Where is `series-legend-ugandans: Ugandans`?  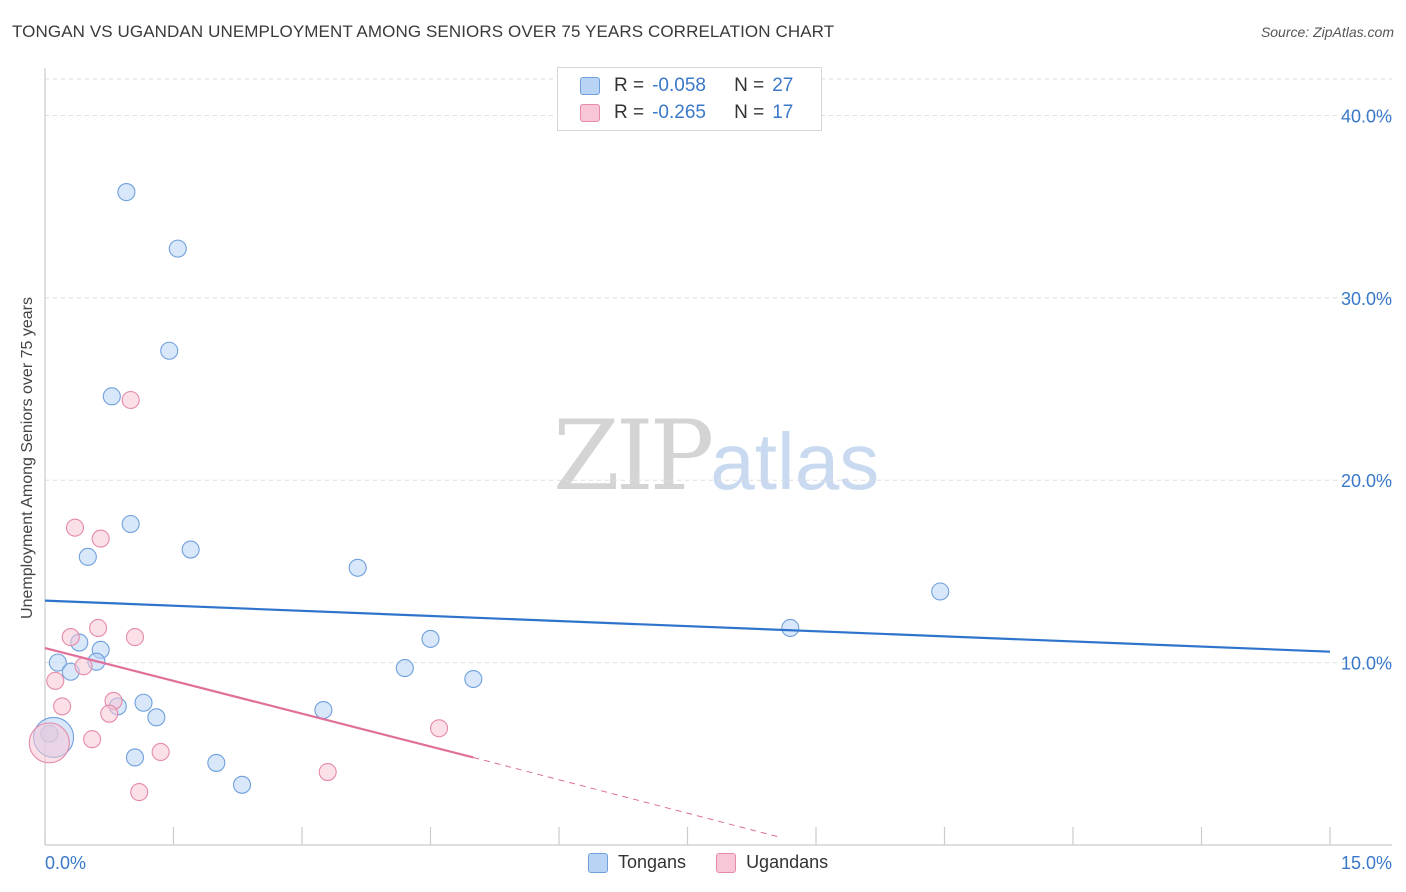 series-legend-ugandans: Ugandans is located at coordinates (772, 862).